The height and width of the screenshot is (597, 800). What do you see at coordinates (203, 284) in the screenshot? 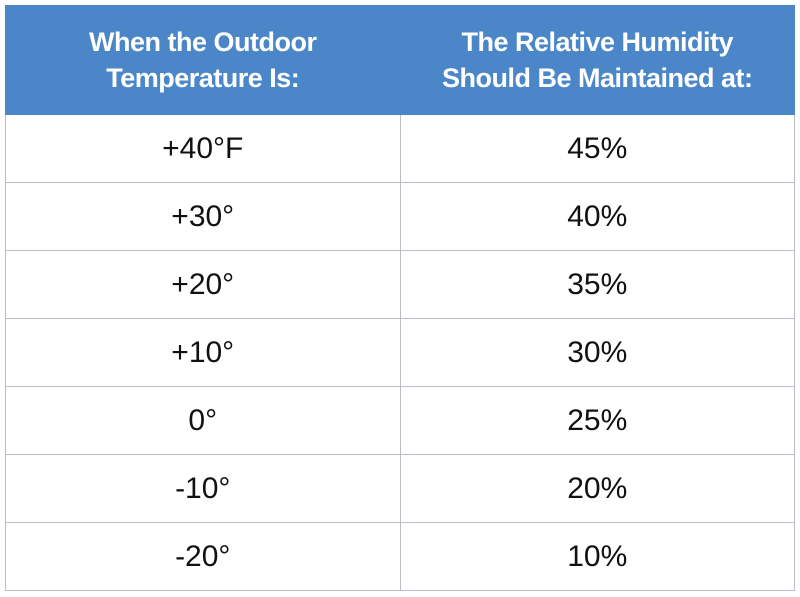
I see `temperature-cell: +20°` at bounding box center [203, 284].